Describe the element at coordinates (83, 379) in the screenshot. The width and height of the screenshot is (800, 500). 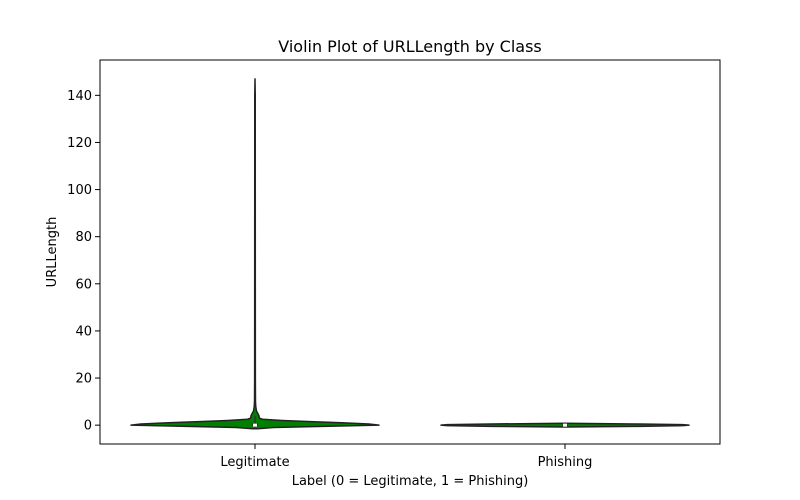
I see `y-tick-label: 20` at that location.